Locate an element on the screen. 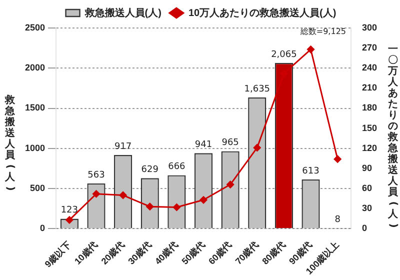 The image size is (400, 280). y2-tick-label: 210 is located at coordinates (370, 87).